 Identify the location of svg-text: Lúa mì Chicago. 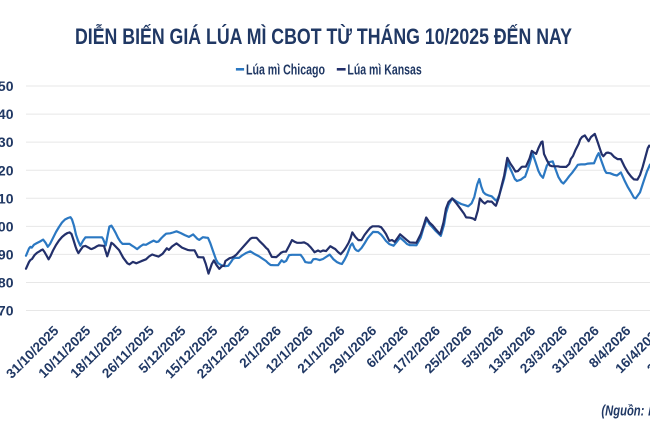
(285, 71).